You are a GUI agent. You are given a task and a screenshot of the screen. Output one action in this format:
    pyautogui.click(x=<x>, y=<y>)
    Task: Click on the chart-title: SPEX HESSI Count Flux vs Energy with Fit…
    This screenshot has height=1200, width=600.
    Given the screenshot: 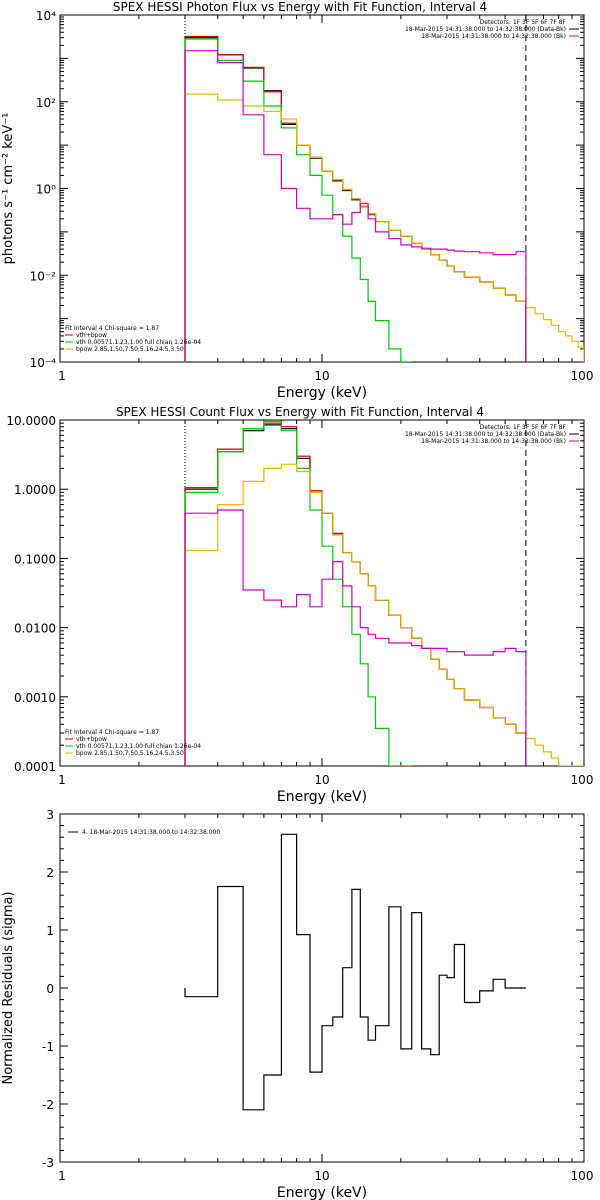 What is the action you would take?
    pyautogui.click(x=300, y=412)
    